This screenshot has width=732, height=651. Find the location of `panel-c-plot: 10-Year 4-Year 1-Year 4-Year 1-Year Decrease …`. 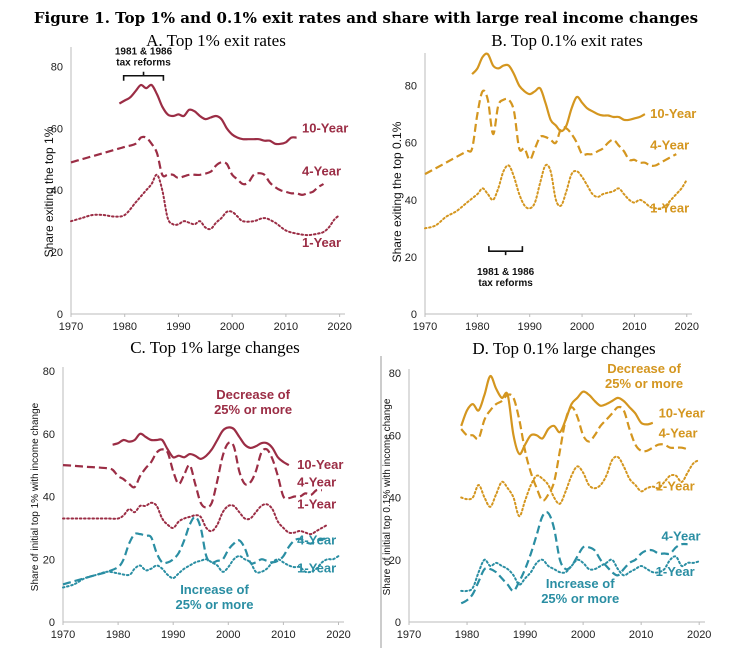

panel-c-plot: 10-Year 4-Year 1-Year 4-Year 1-Year Decrease … is located at coordinates (202, 499).